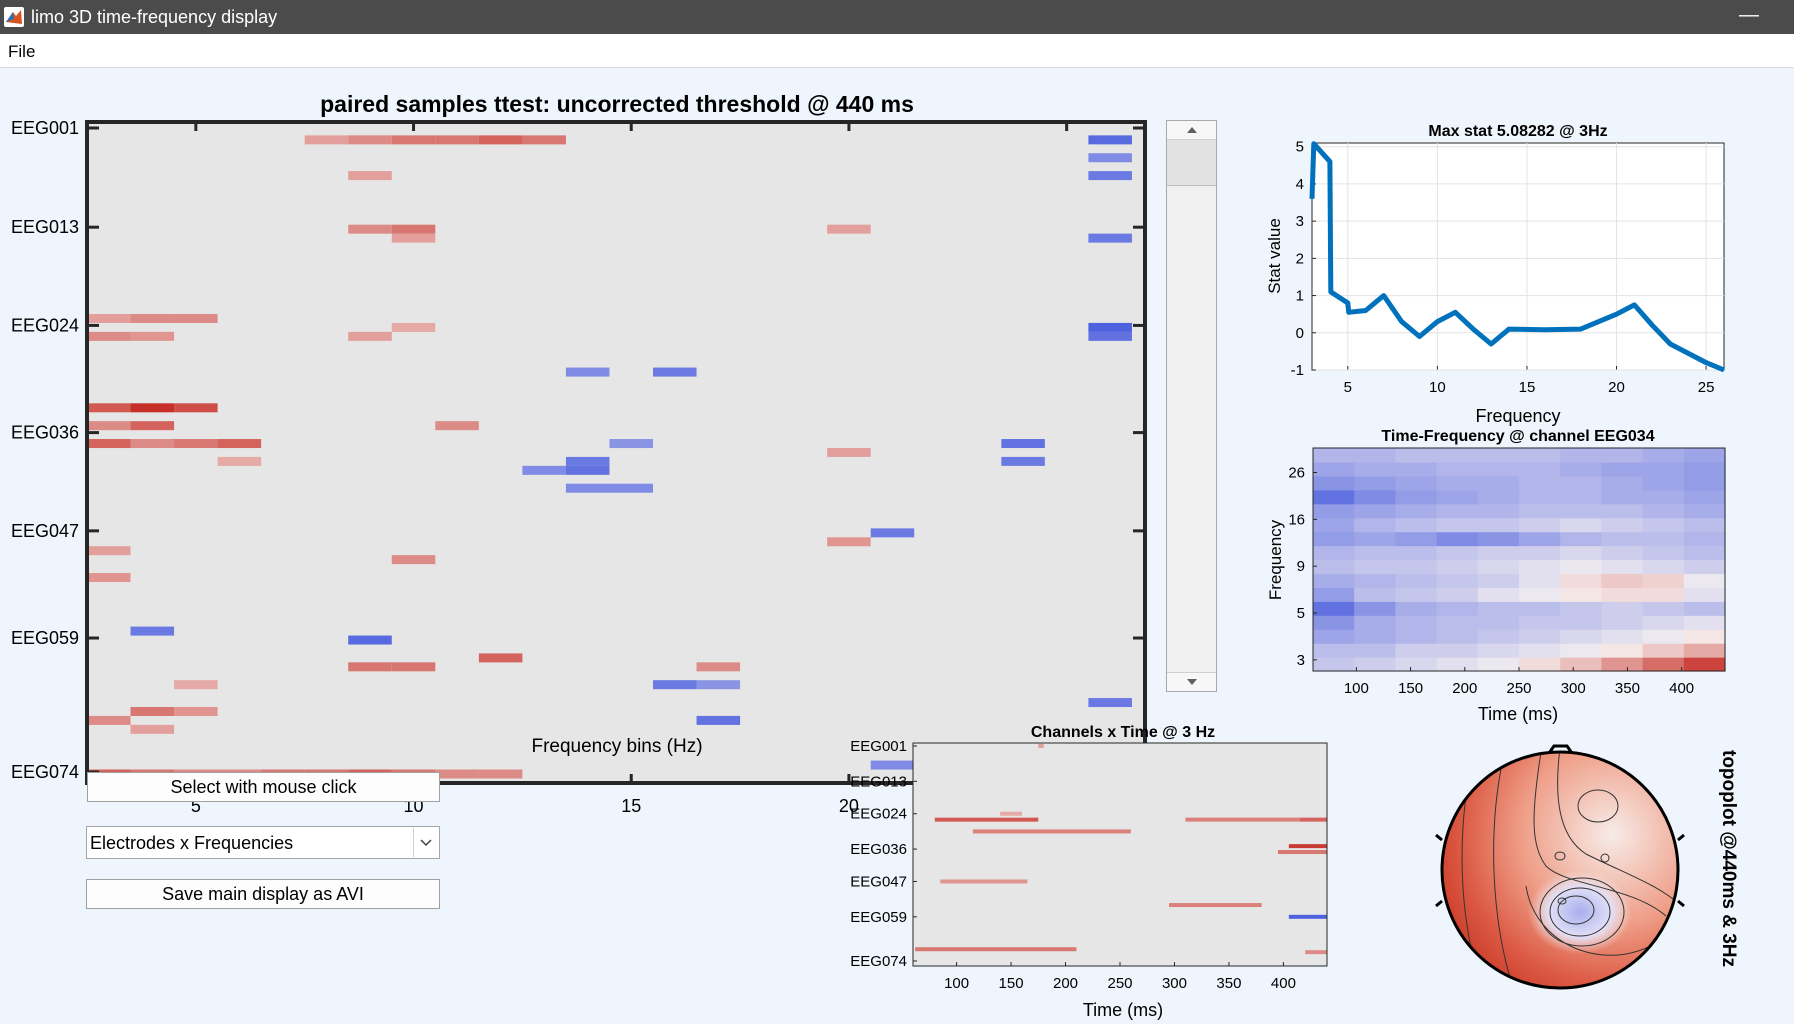 This screenshot has height=1024, width=1794. I want to click on tf-title: Time-Frequency @ channel EEG034, so click(1517, 436).